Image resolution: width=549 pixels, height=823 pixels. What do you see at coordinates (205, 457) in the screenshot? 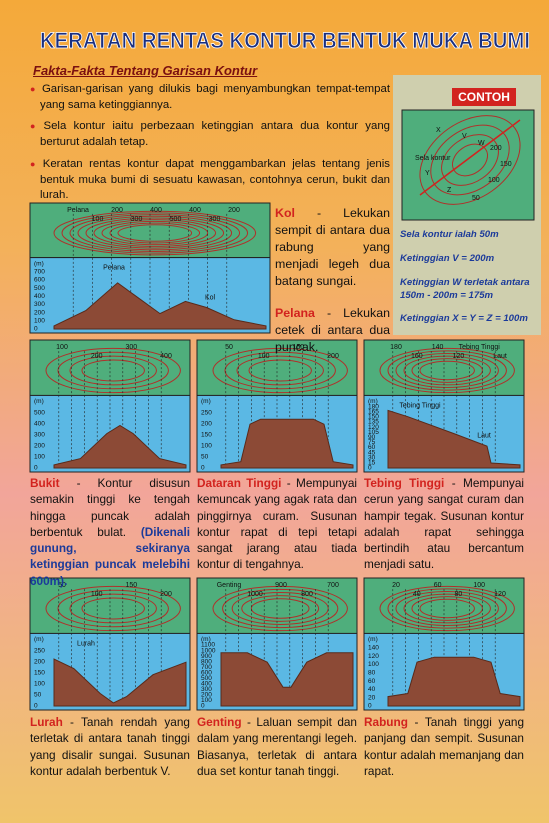
I see `axis-label: 50` at bounding box center [205, 457].